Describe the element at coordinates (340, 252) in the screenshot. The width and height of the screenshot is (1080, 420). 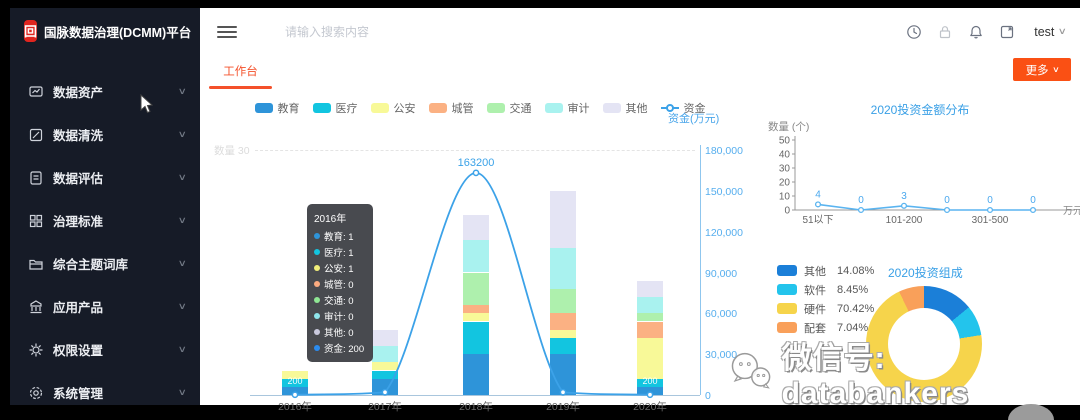
I see `tooltip-row: 医疗: 1` at that location.